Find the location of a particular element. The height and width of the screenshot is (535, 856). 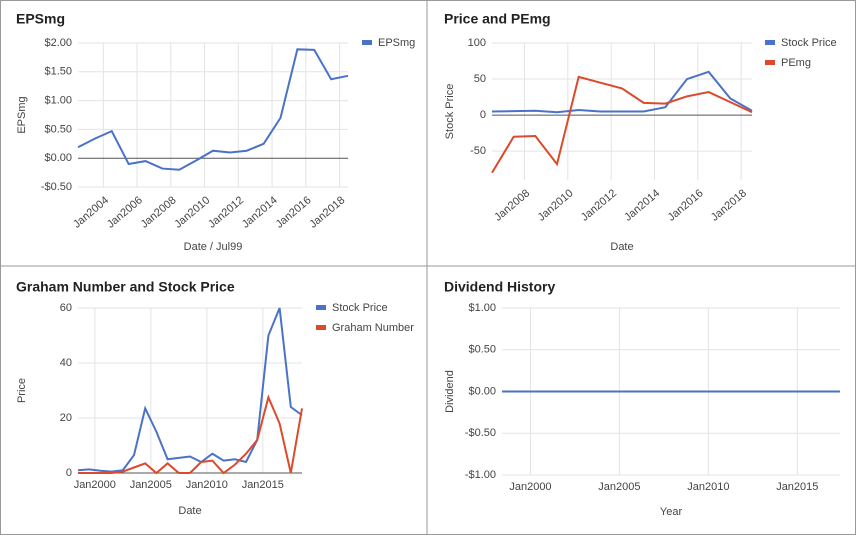

y-axis-label: Dividend is located at coordinates (450, 391).